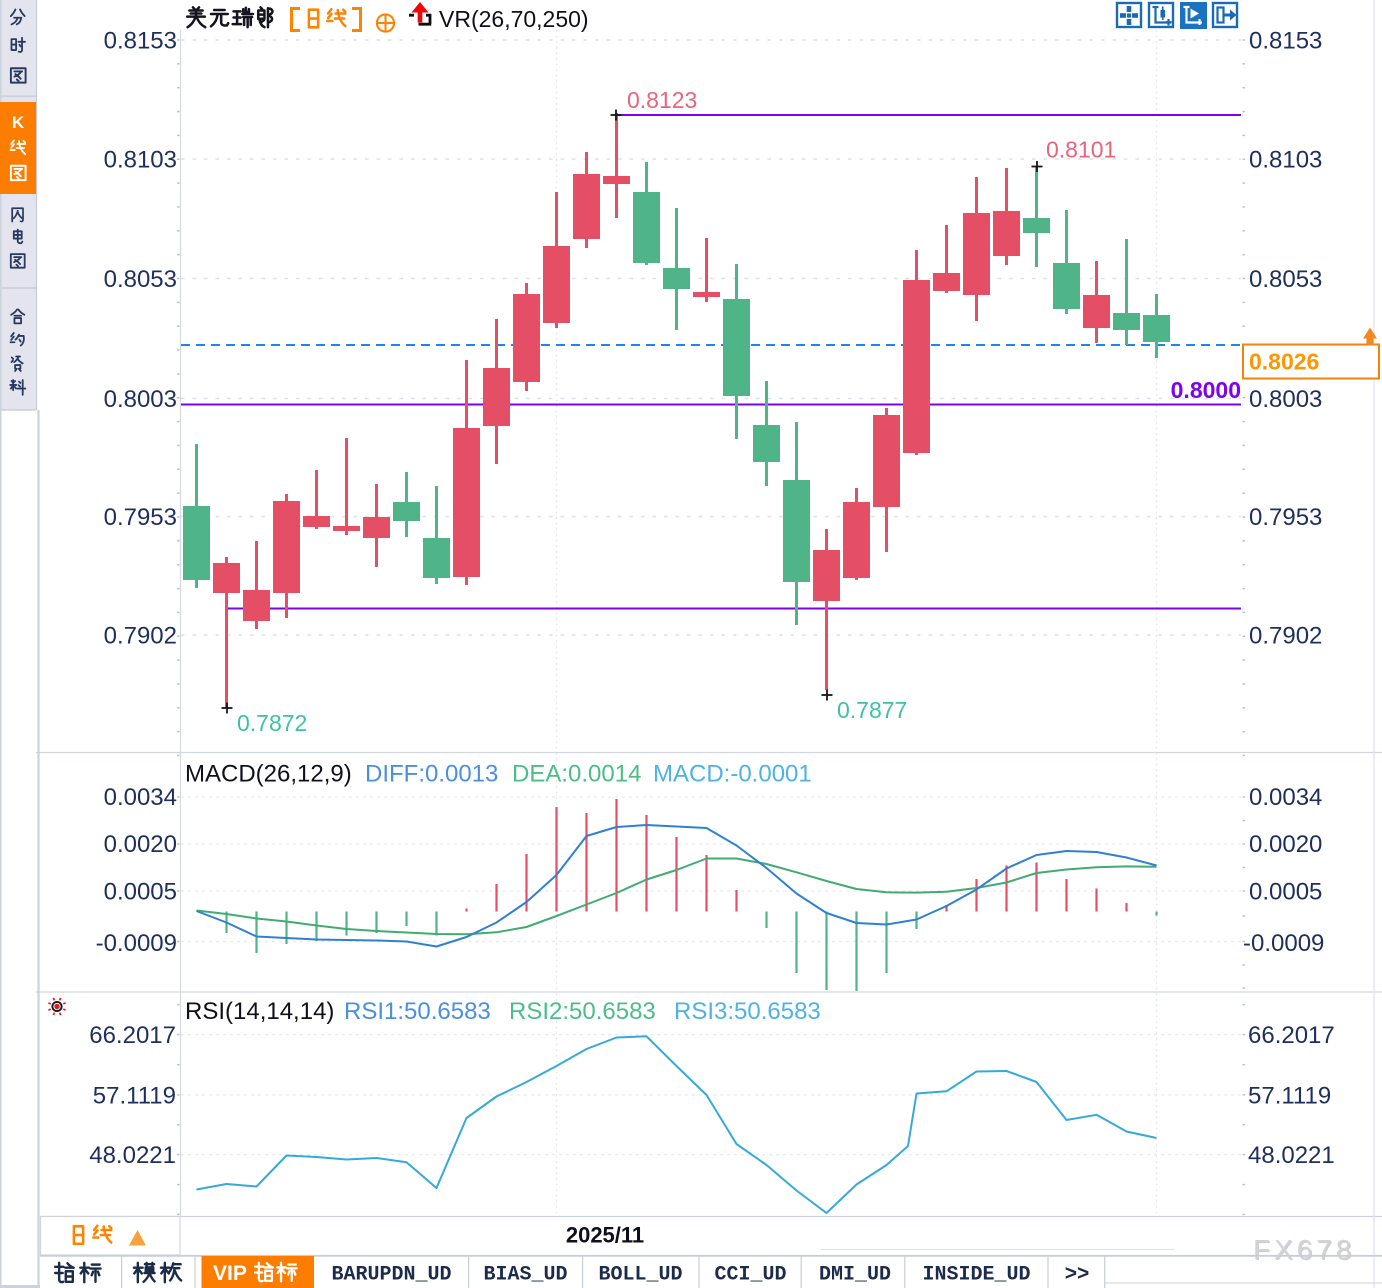 This screenshot has height=1288, width=1382. What do you see at coordinates (662, 100) in the screenshot?
I see `svg-text: 0.8123` at bounding box center [662, 100].